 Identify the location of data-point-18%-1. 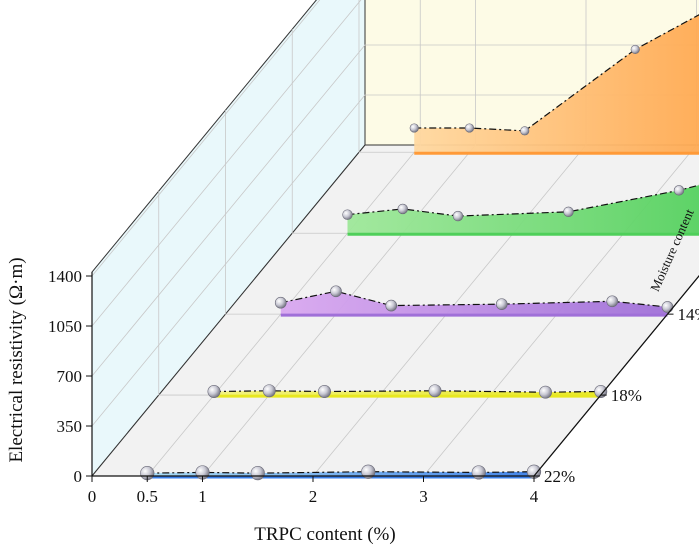
(269, 391).